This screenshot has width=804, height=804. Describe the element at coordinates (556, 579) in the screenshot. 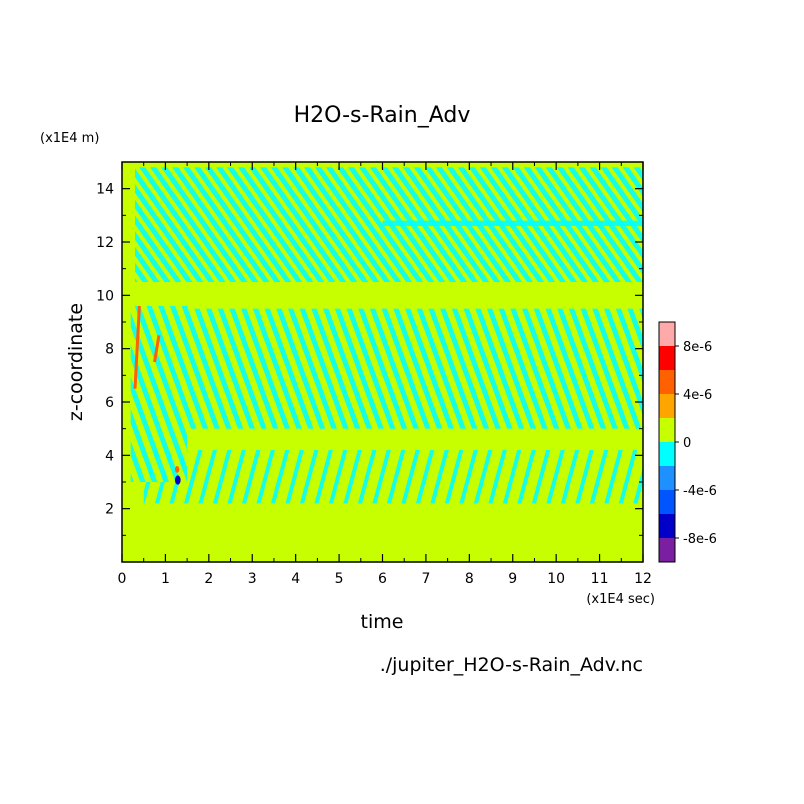

I see `x-tick-label: 10` at that location.